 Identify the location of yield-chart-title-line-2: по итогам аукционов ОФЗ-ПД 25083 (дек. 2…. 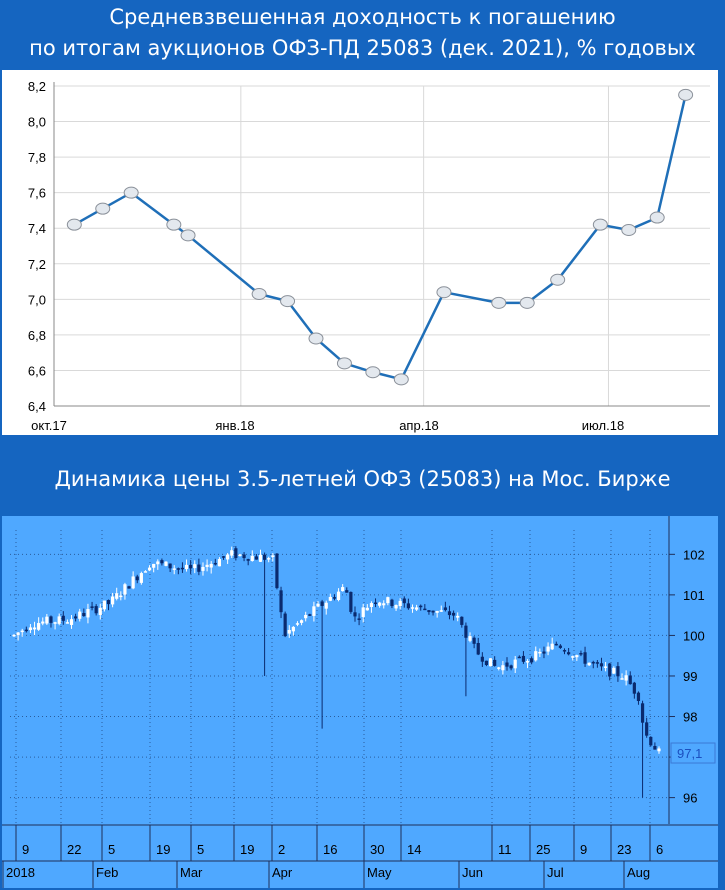
(362, 48).